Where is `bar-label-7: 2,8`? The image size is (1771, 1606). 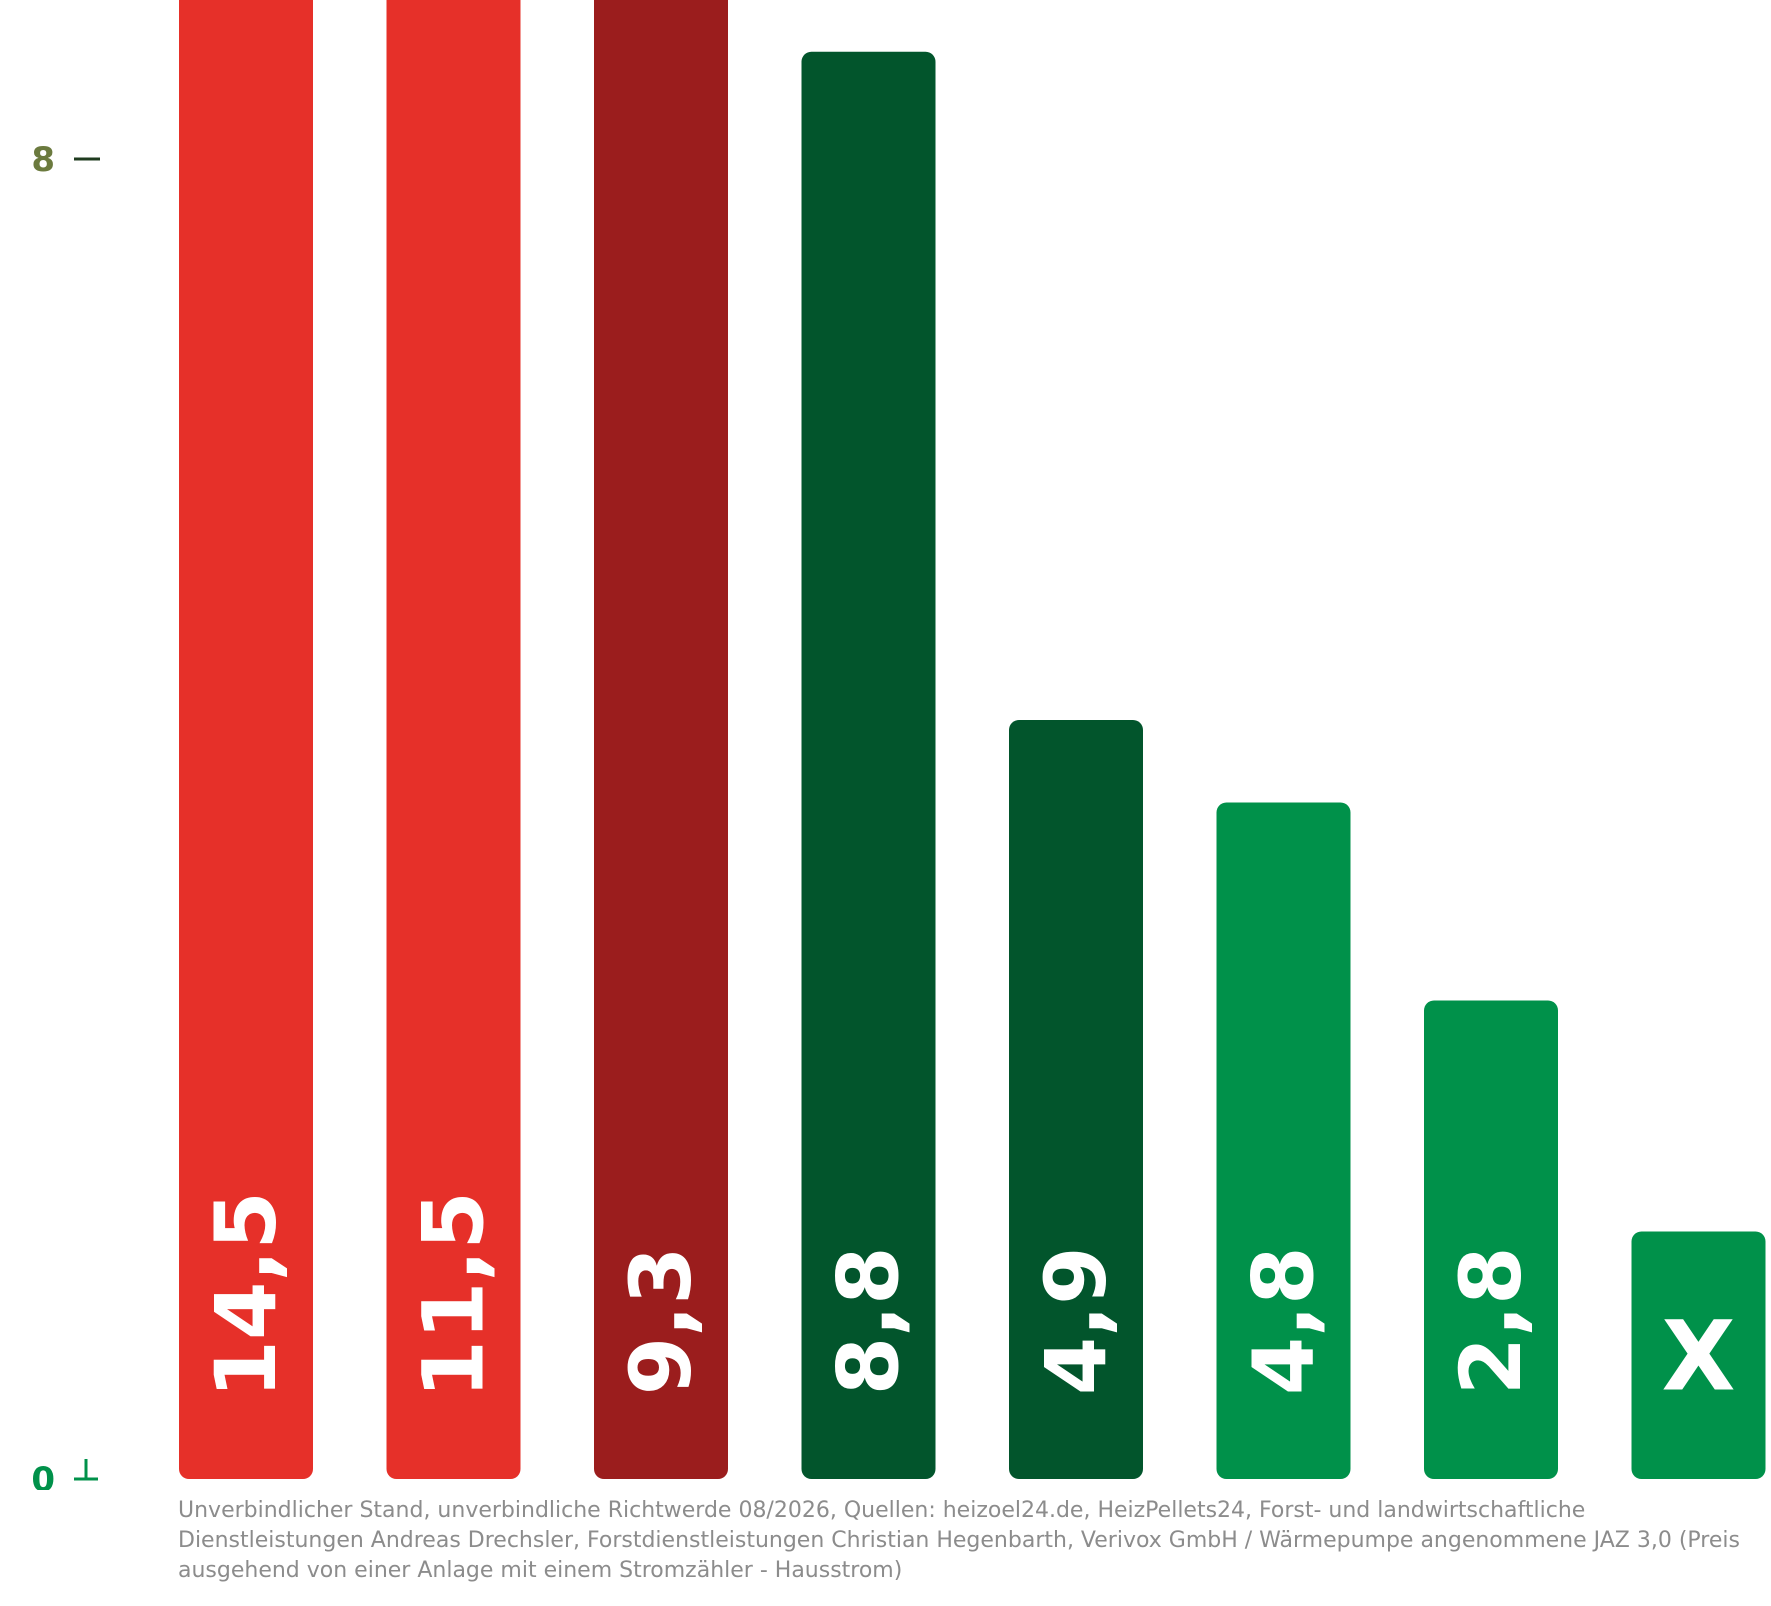 bar-label-7: 2,8 is located at coordinates (1491, 1320).